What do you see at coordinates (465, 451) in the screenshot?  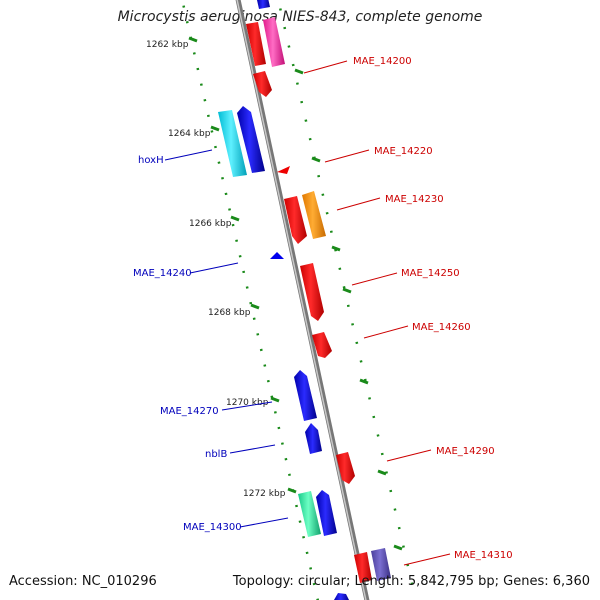 I see `gene-label: MAE_14290` at bounding box center [465, 451].